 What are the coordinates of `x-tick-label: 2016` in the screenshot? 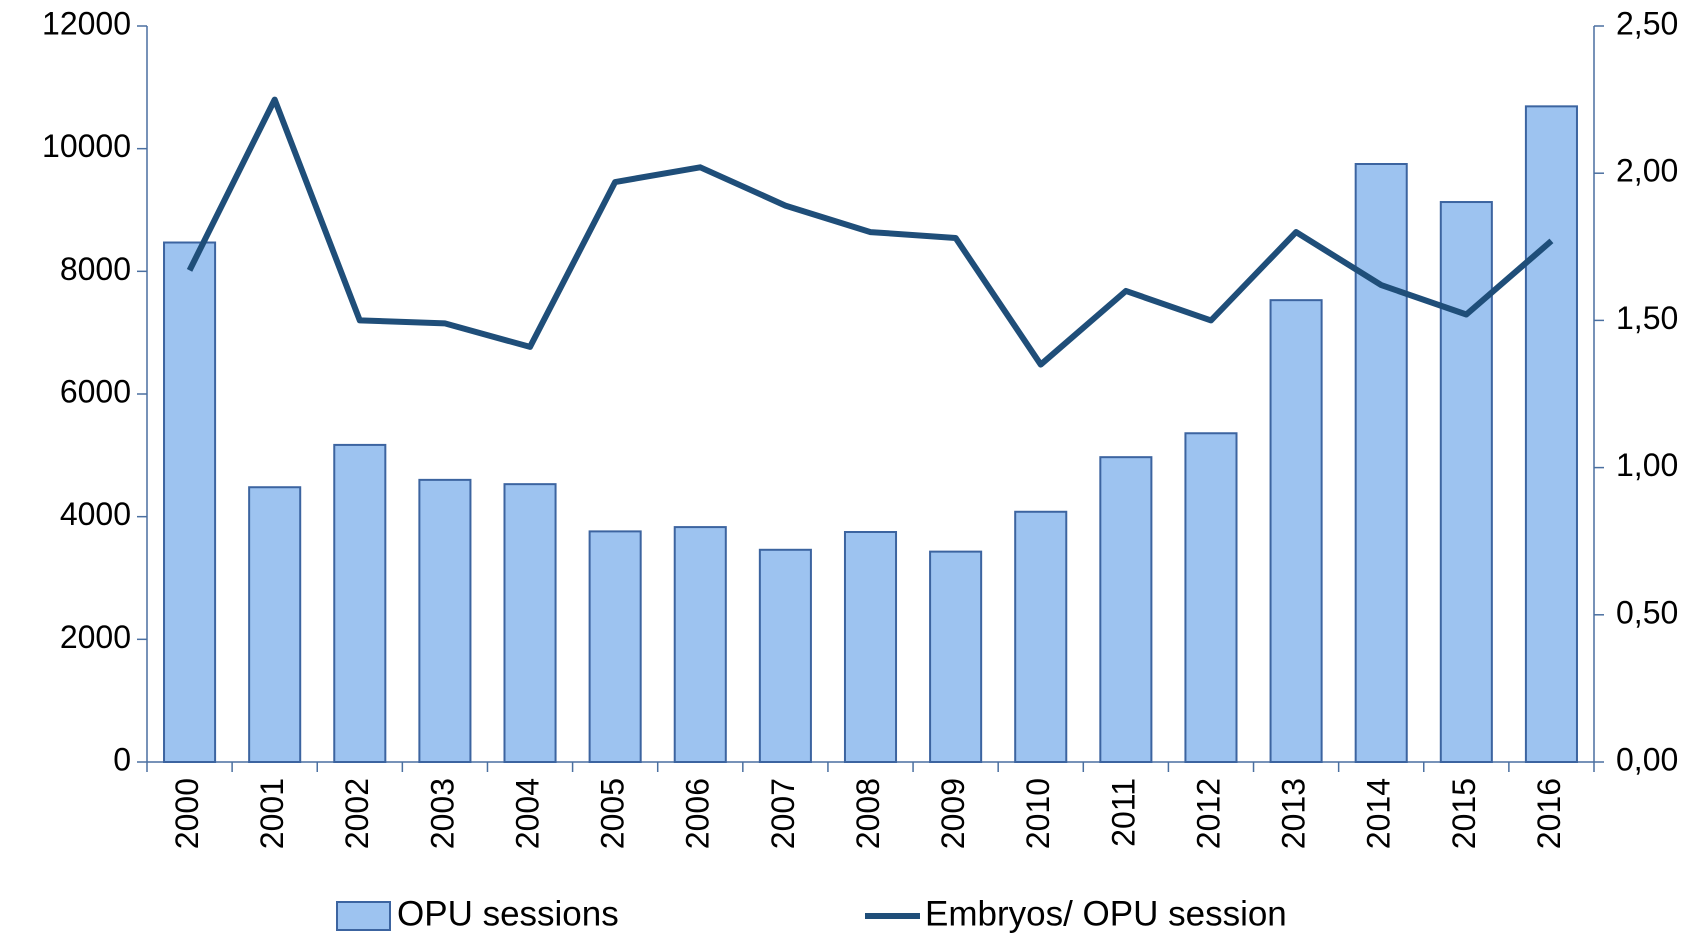 It's located at (1549, 813).